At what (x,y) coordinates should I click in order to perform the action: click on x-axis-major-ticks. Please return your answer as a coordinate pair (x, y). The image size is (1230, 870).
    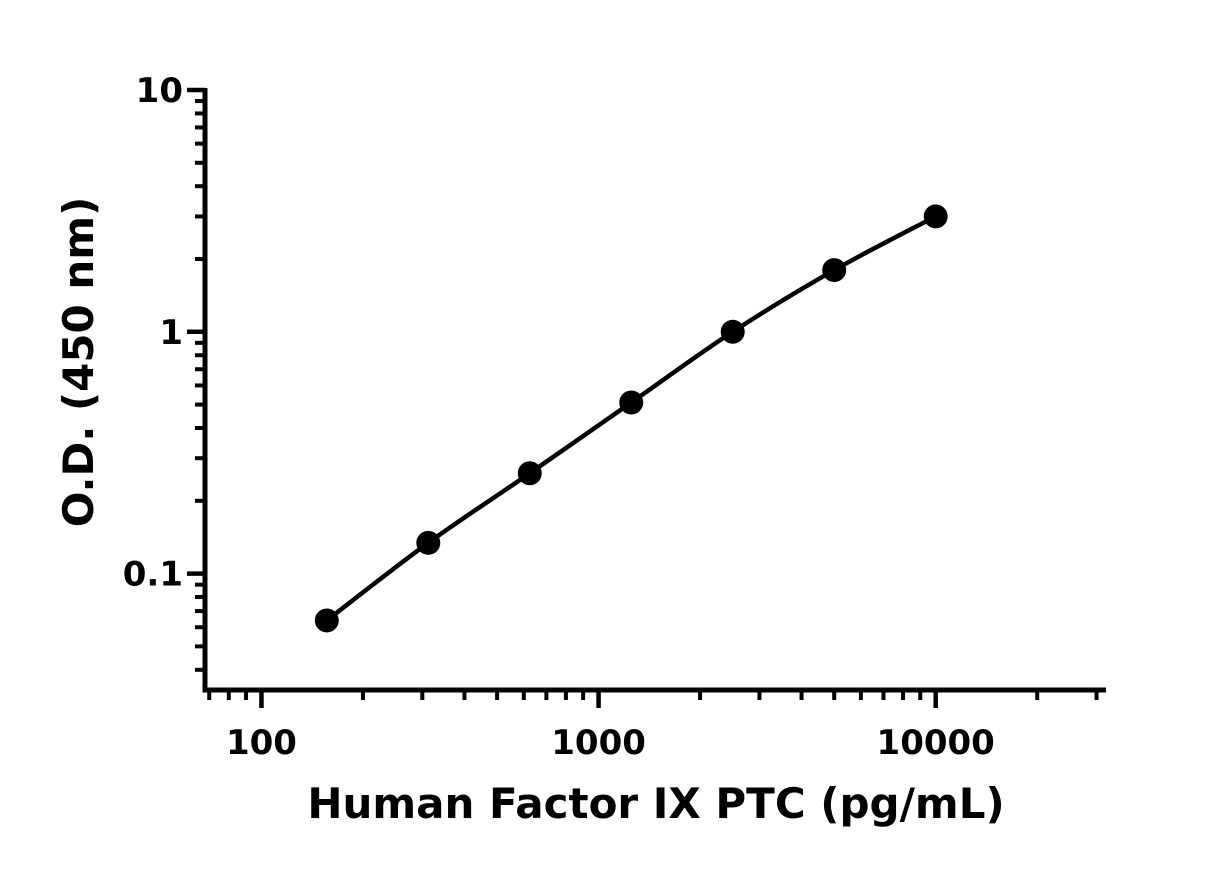
    Looking at the image, I should click on (598, 699).